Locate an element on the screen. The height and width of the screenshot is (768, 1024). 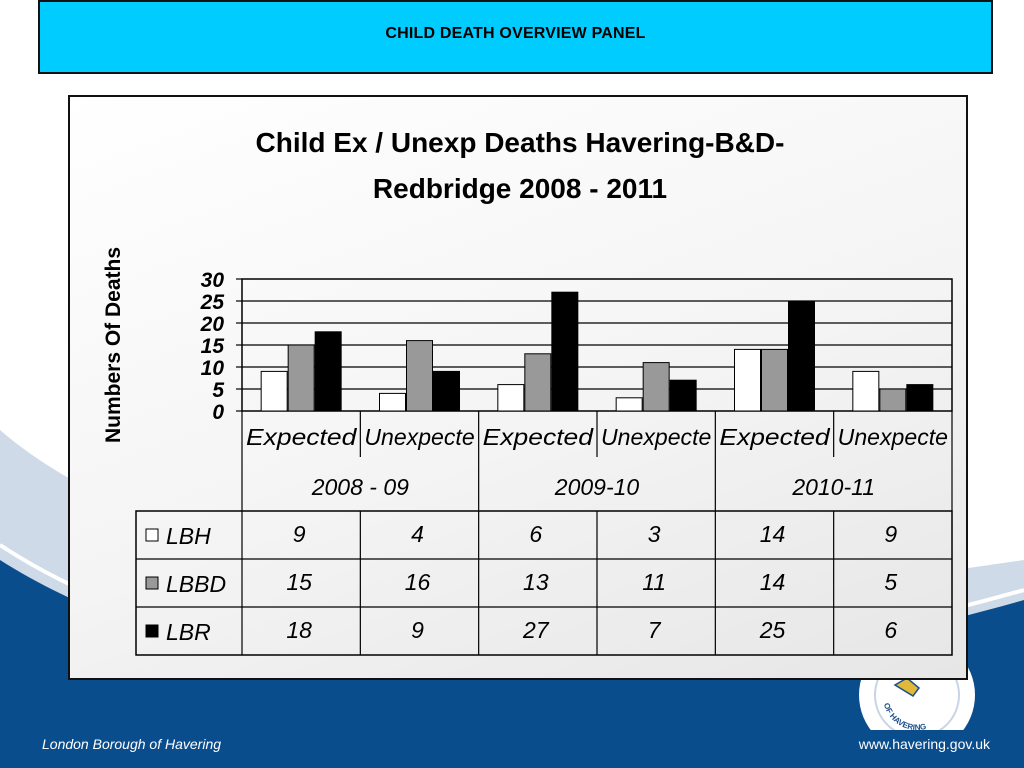
page-title: CHILD DEATH OVERVIEW PANEL is located at coordinates (515, 33).